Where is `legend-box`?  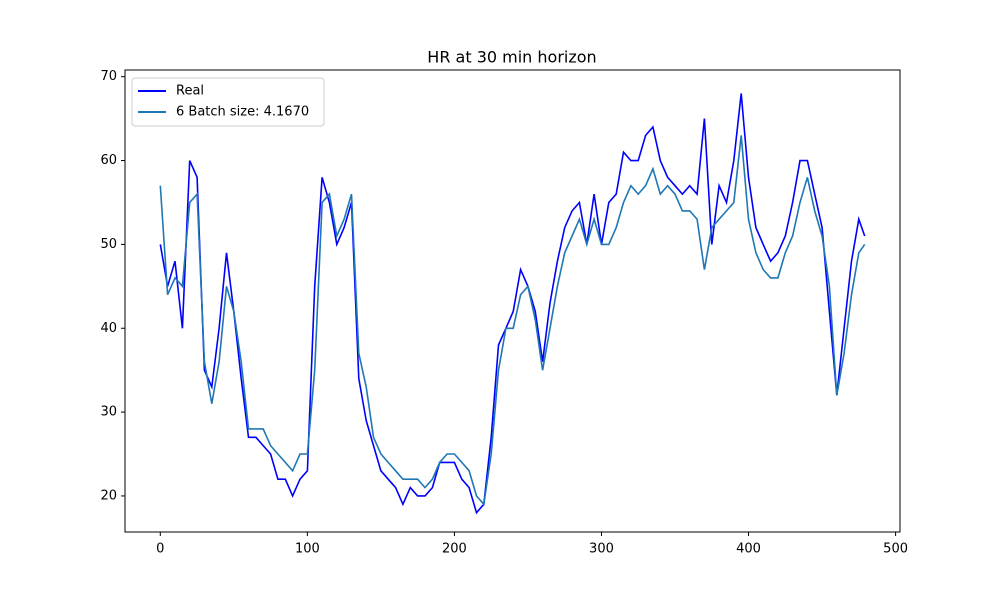 legend-box is located at coordinates (228, 102).